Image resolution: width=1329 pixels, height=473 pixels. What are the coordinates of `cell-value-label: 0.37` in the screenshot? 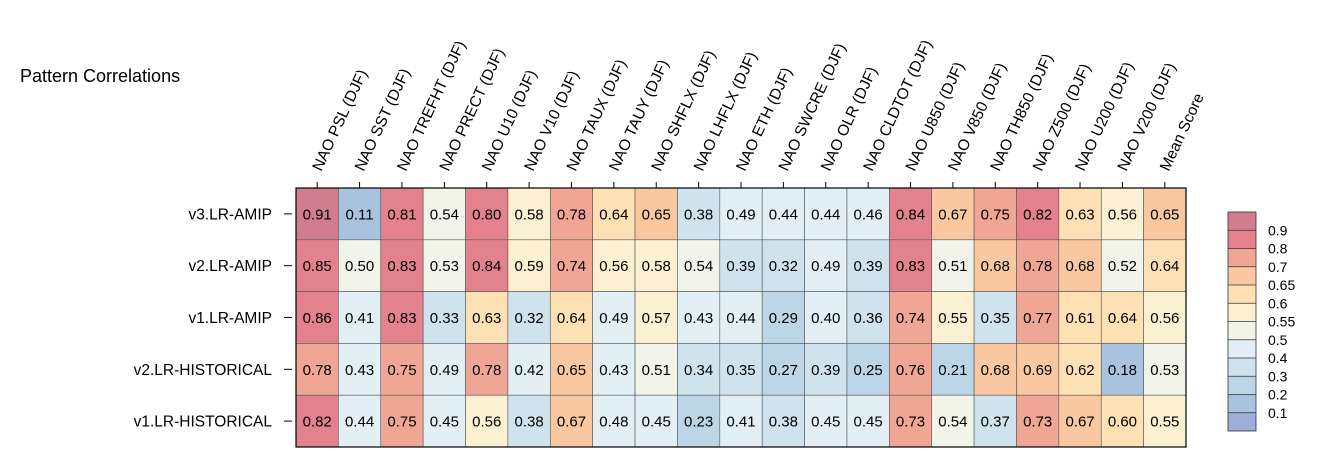 It's located at (995, 422).